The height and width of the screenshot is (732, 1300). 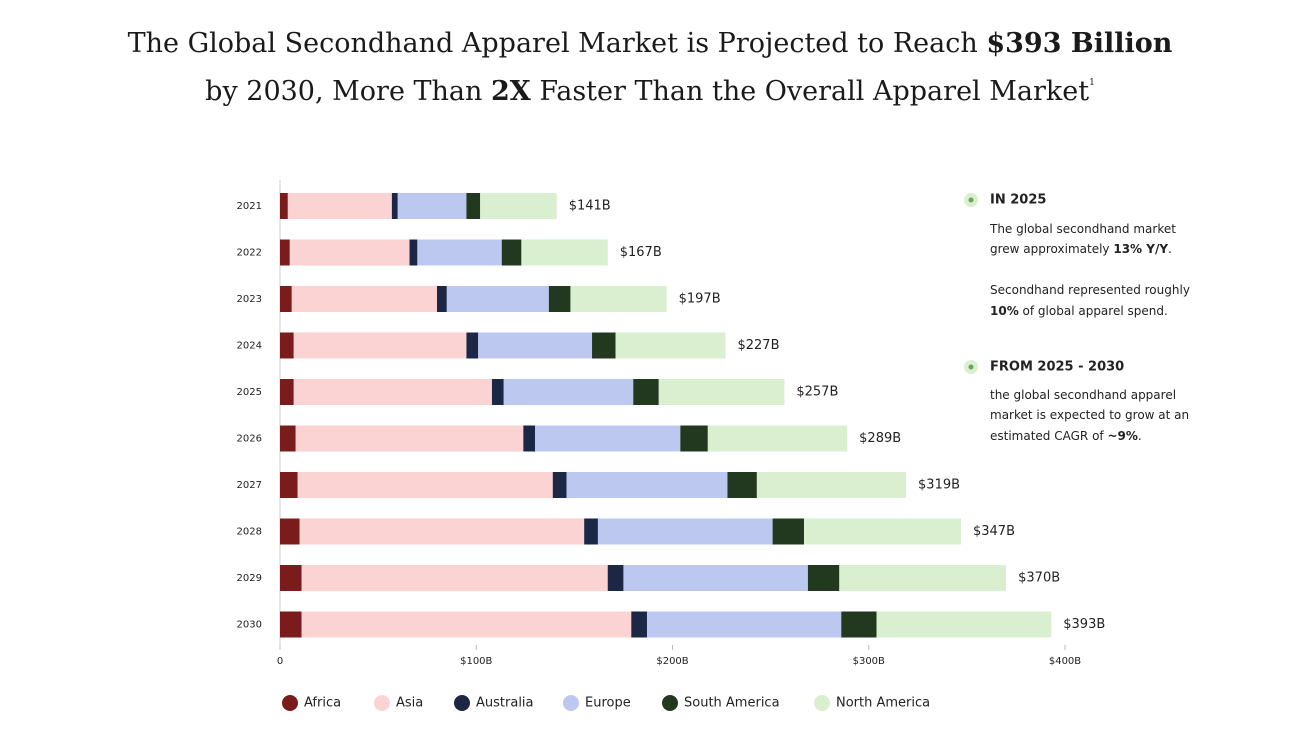 What do you see at coordinates (1079, 43) in the screenshot?
I see `title-part: $393 Billion` at bounding box center [1079, 43].